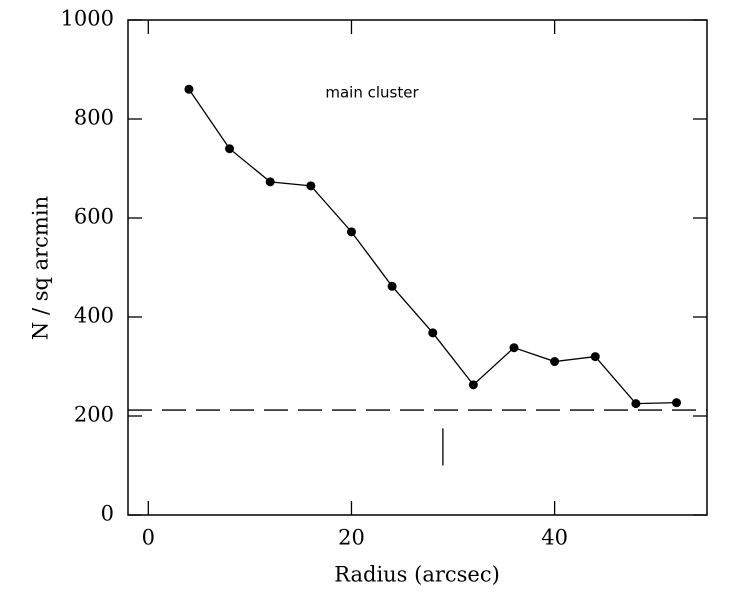 The width and height of the screenshot is (743, 606). What do you see at coordinates (87, 19) in the screenshot?
I see `y-tick-label: 1000` at bounding box center [87, 19].